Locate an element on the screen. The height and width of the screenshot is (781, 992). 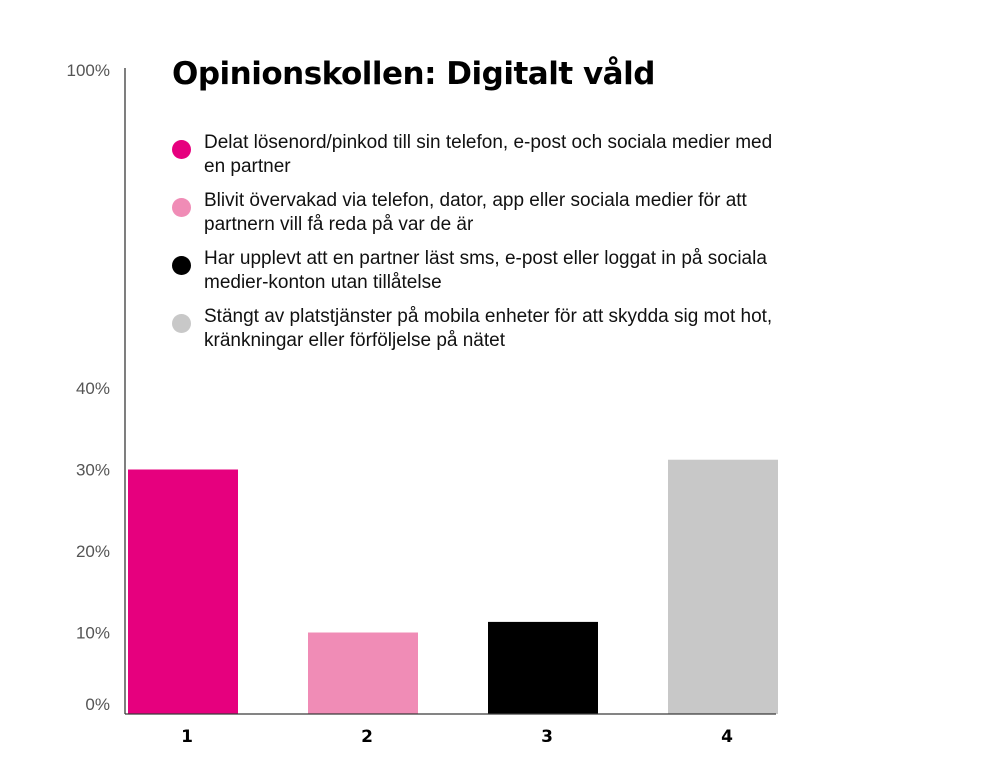
x-tick-label: 4 is located at coordinates (727, 737).